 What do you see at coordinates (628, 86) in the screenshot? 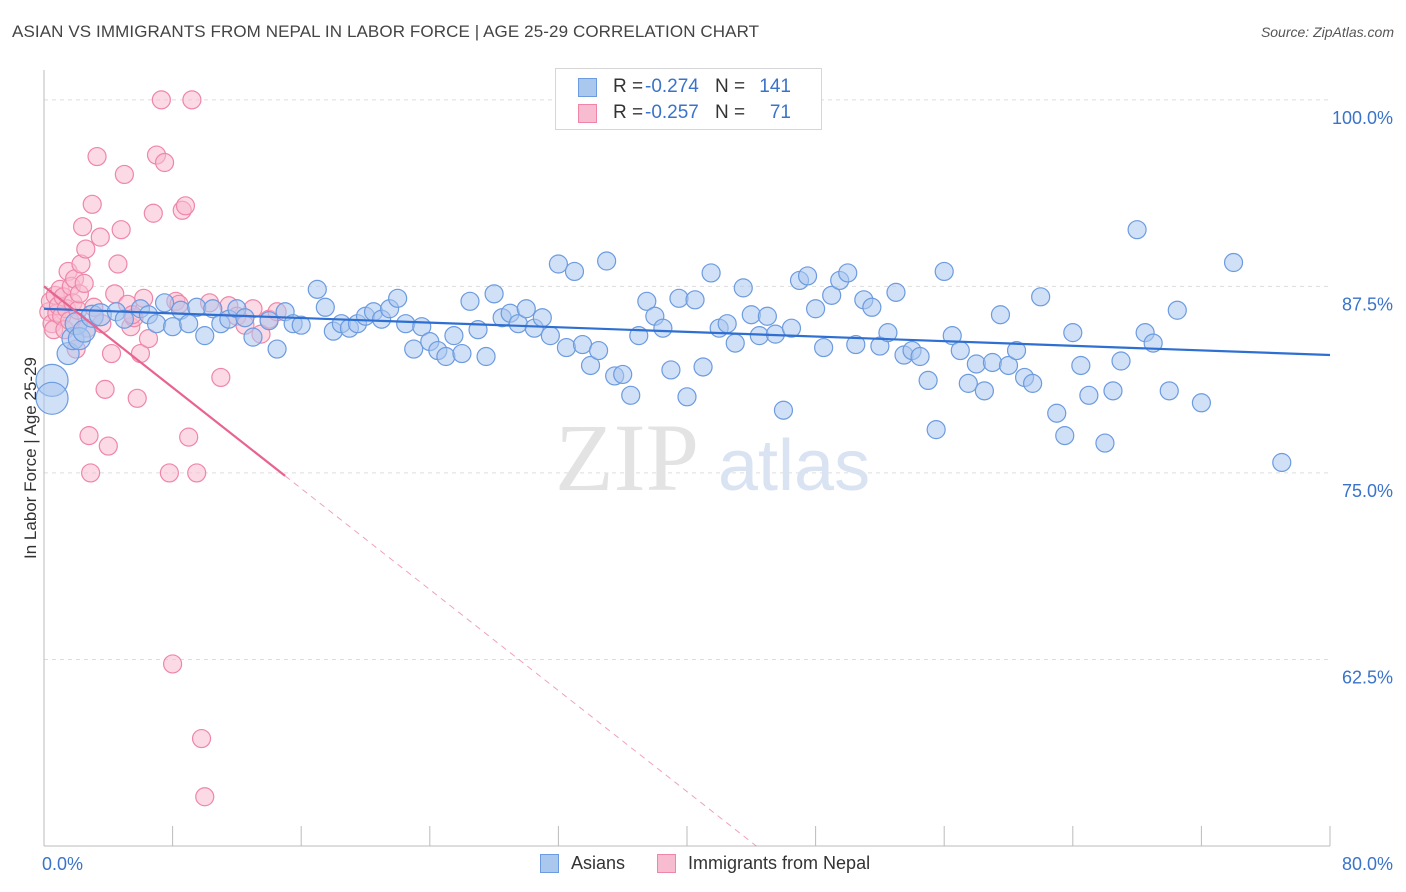
I see `r-label: R =` at bounding box center [628, 86].